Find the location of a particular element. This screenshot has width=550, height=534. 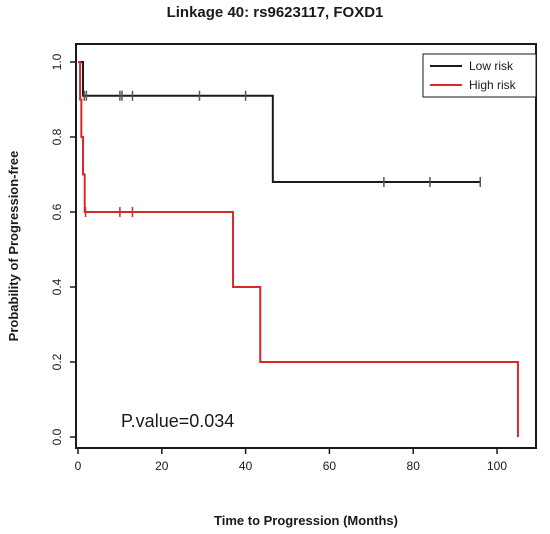

x-tick-label: 60 is located at coordinates (330, 466).